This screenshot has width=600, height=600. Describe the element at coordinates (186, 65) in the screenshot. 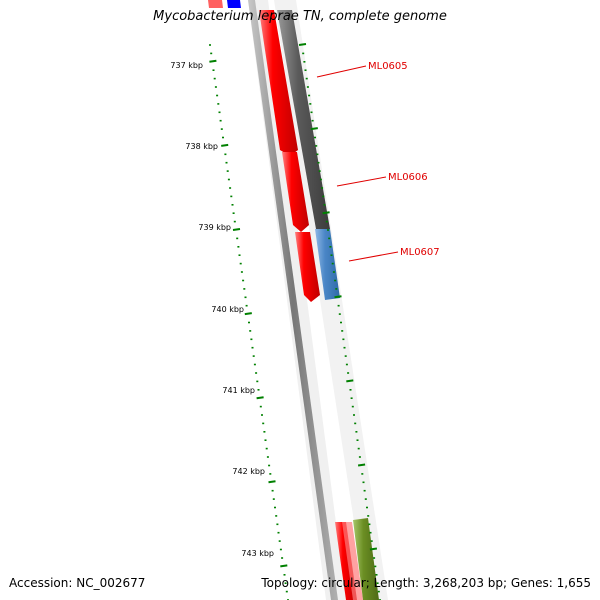

I see `scale-tick-label: 737 kbp` at that location.